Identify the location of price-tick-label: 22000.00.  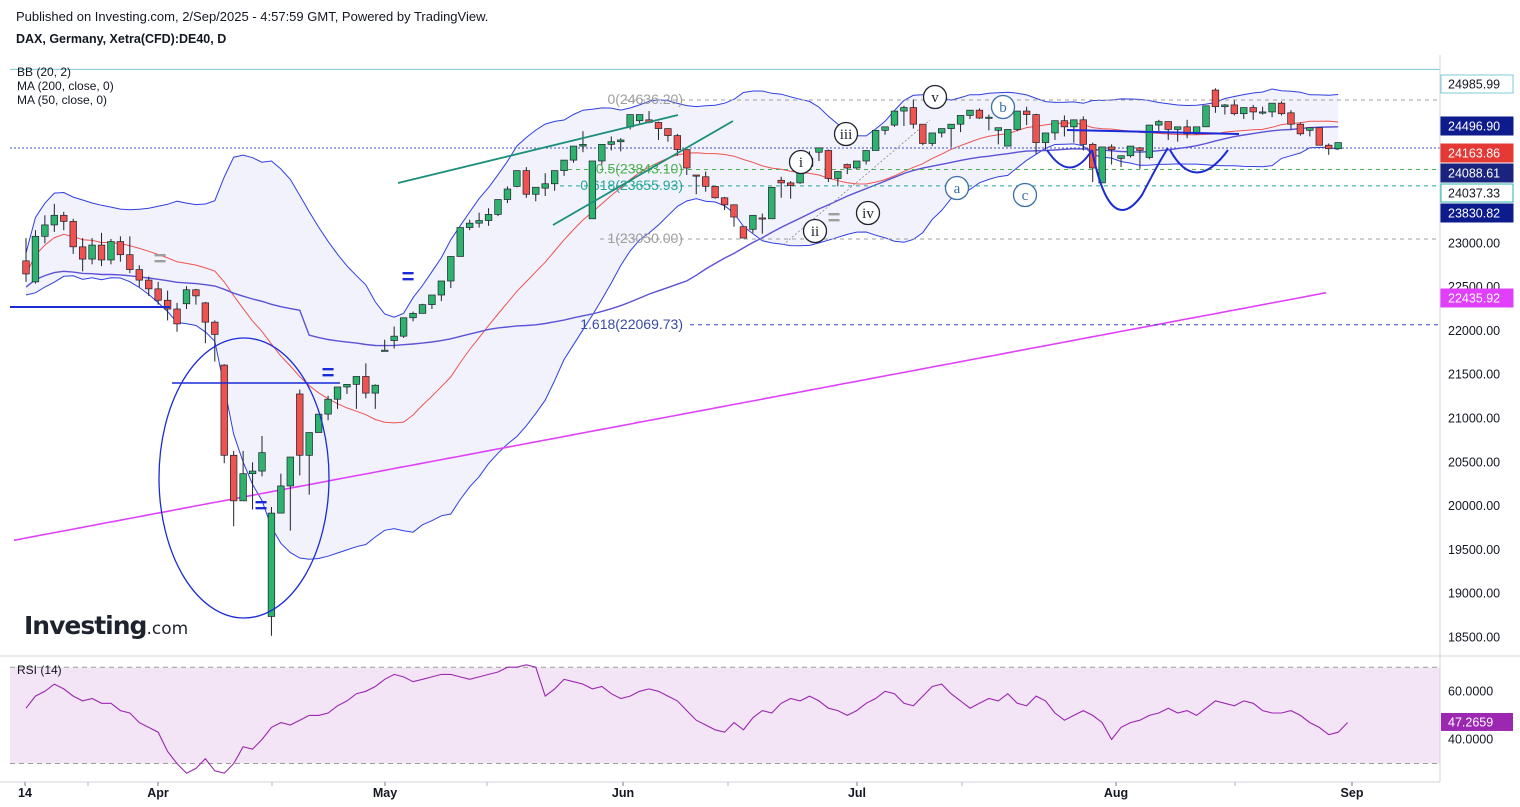
(1474, 331).